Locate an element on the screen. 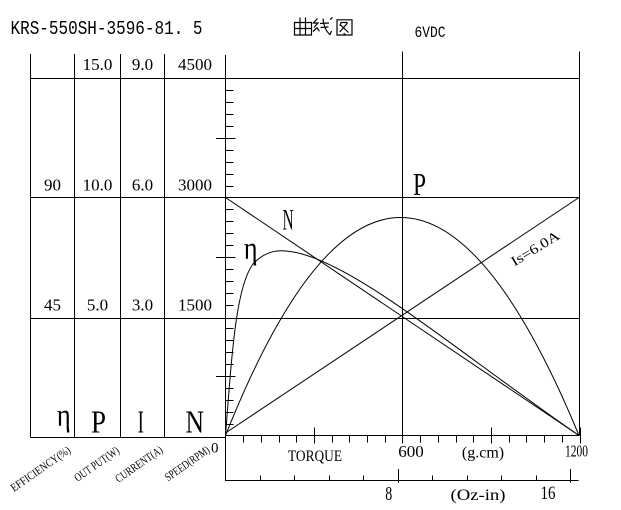  svg-text: 16 is located at coordinates (548, 493).